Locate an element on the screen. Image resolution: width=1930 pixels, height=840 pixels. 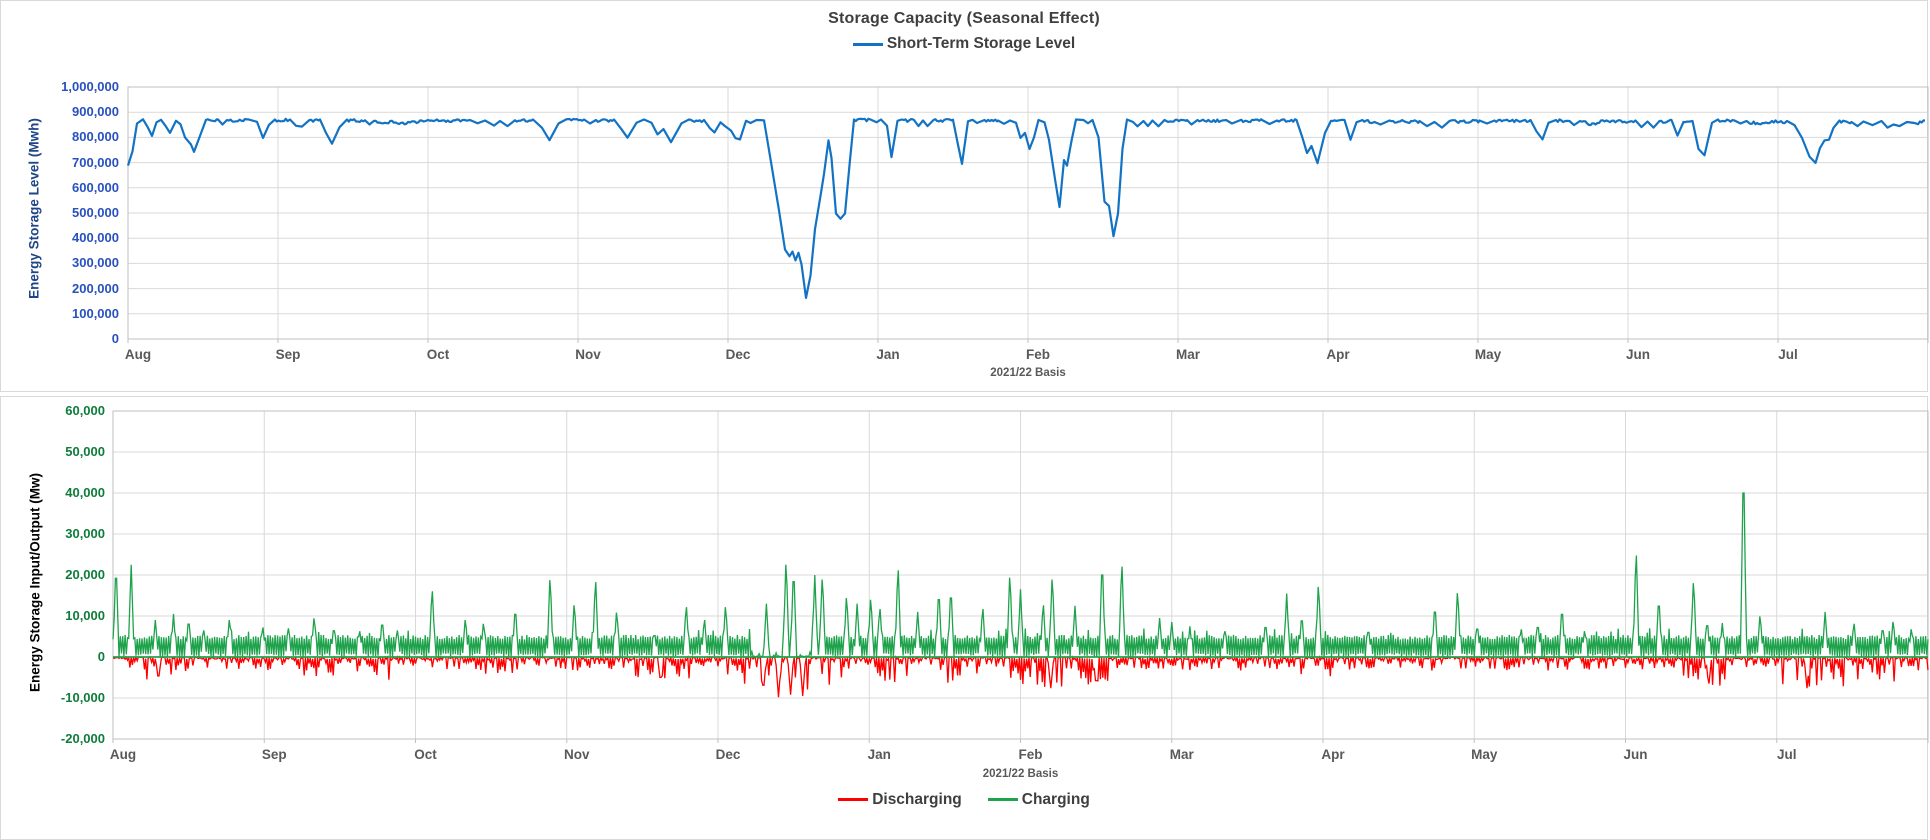
red-line-swatch is located at coordinates (853, 799).